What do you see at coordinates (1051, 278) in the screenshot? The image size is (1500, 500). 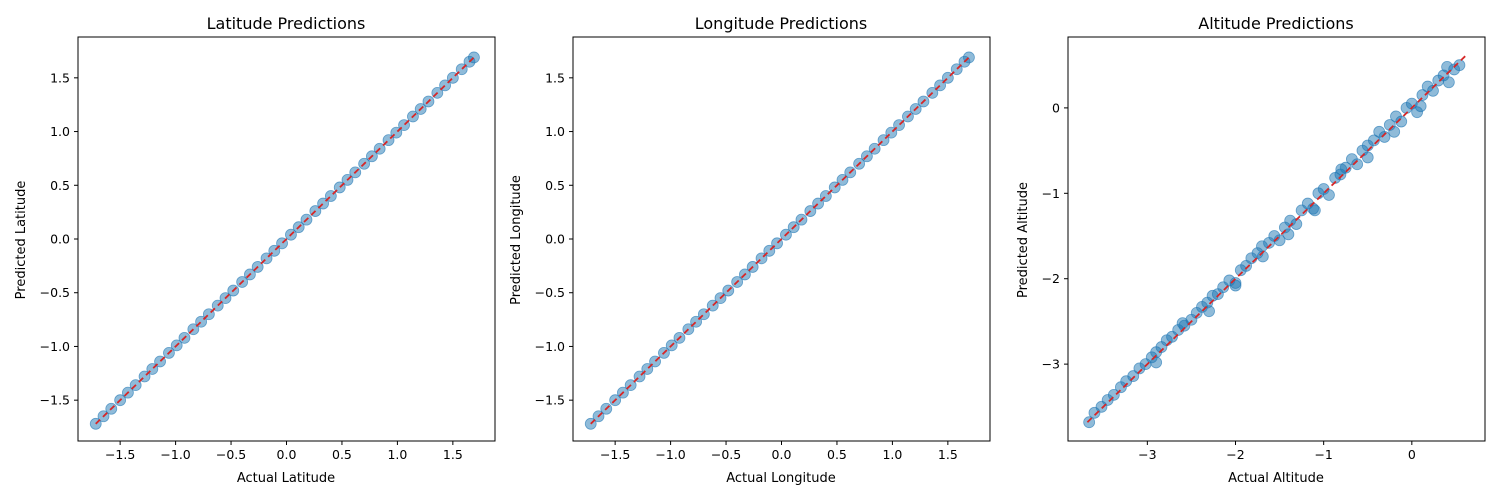 I see `y-tick-label: −2` at bounding box center [1051, 278].